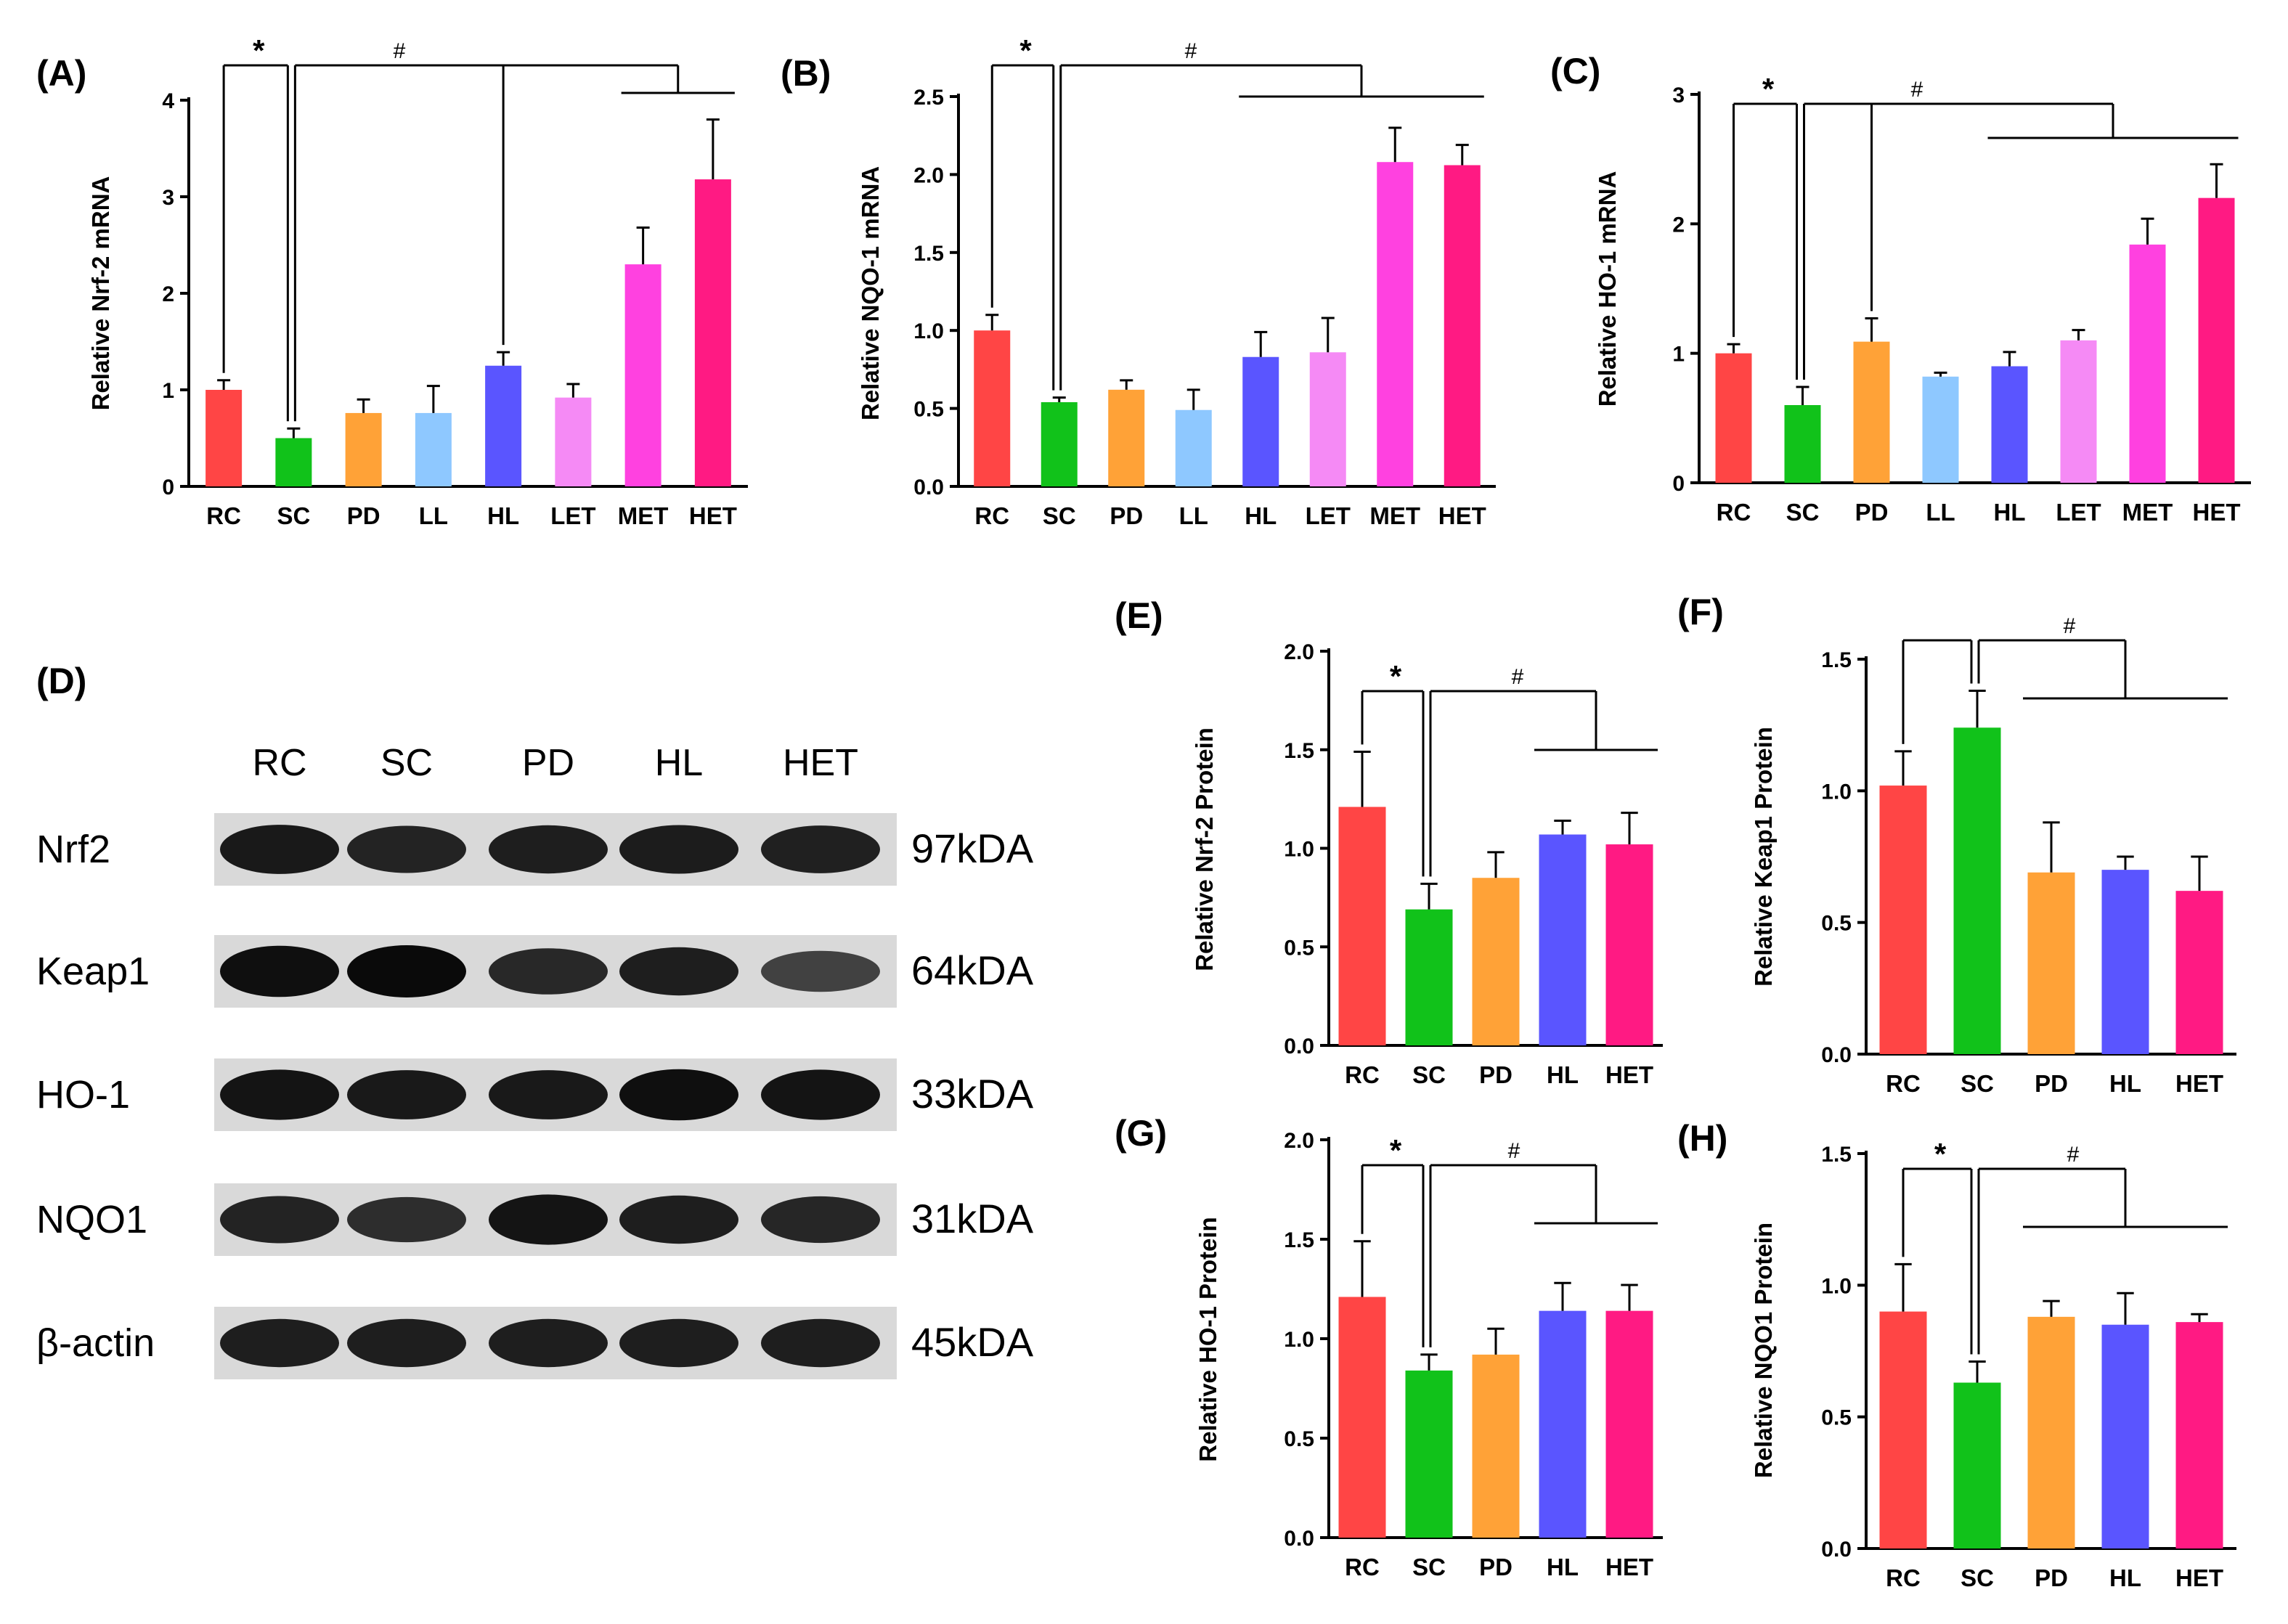 This screenshot has height=1624, width=2288. What do you see at coordinates (820, 763) in the screenshot?
I see `lane-label-het: HET` at bounding box center [820, 763].